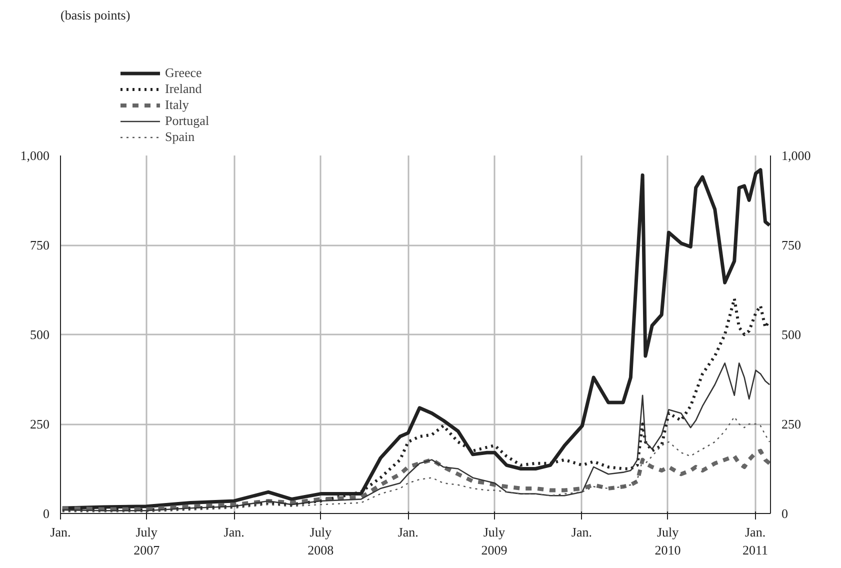  Describe the element at coordinates (791, 334) in the screenshot. I see `y2-tick-label: 500` at that location.